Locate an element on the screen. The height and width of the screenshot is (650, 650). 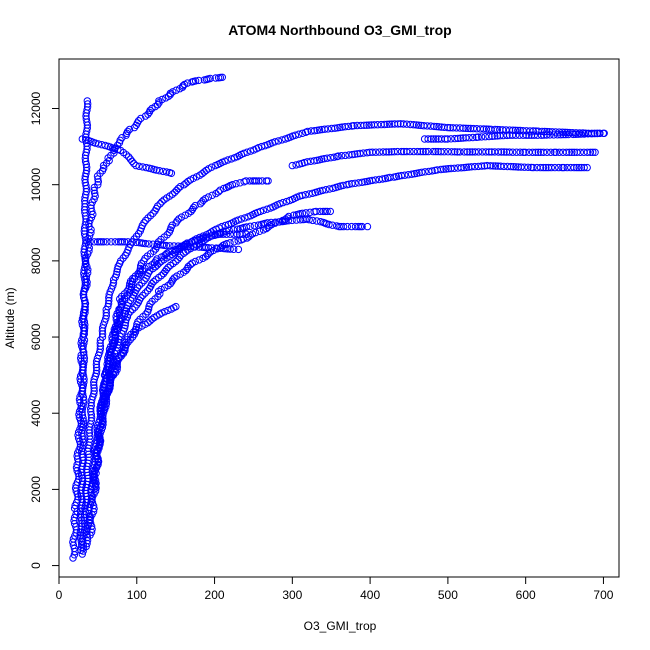
chart-title: ATOM4 Northbound O3_GMI_trop is located at coordinates (339, 30).